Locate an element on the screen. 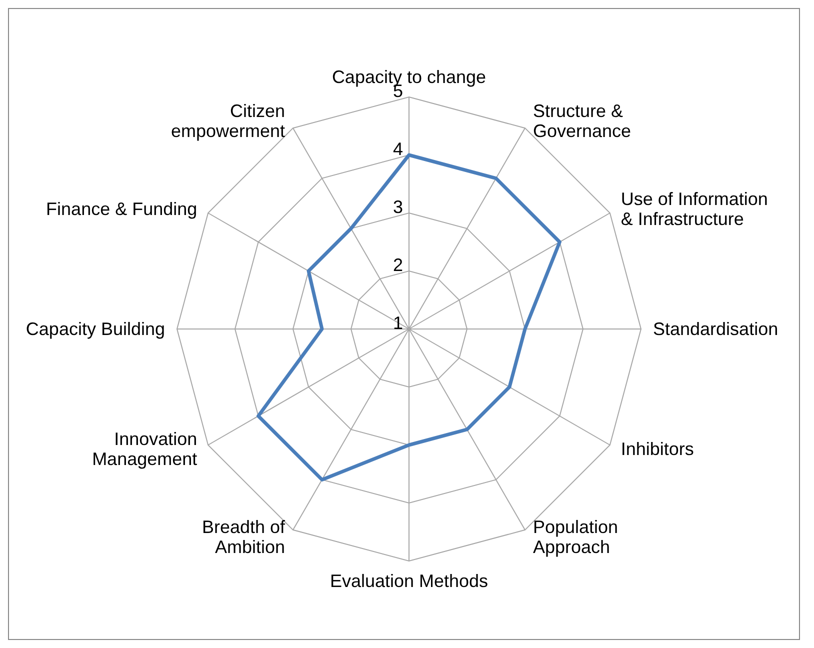  spoke-label: Innovation Management is located at coordinates (145, 449).